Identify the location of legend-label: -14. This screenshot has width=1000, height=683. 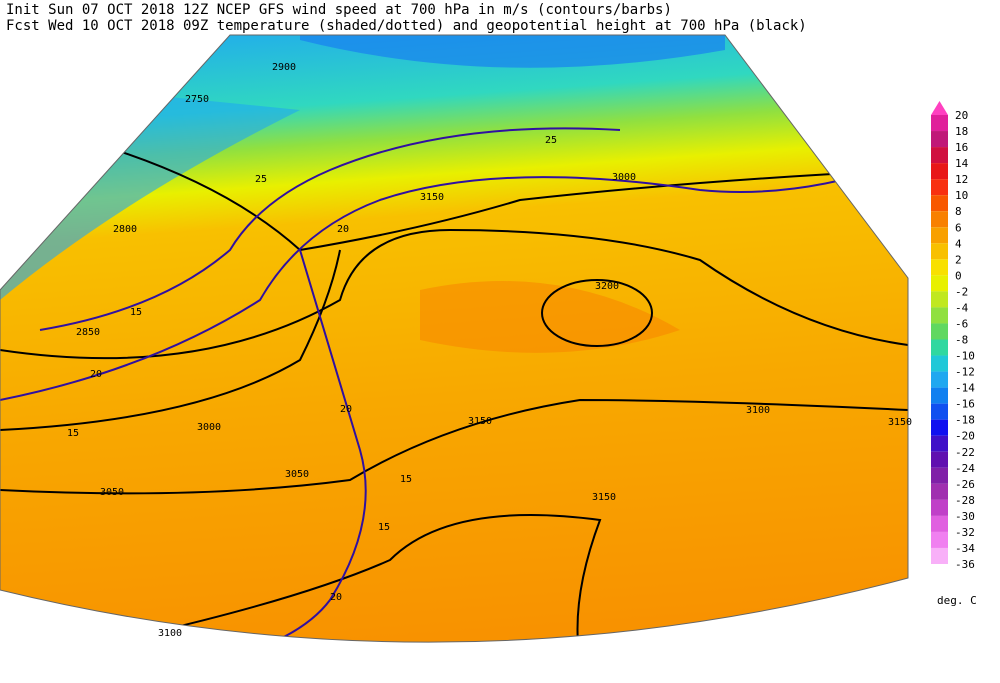
(965, 388).